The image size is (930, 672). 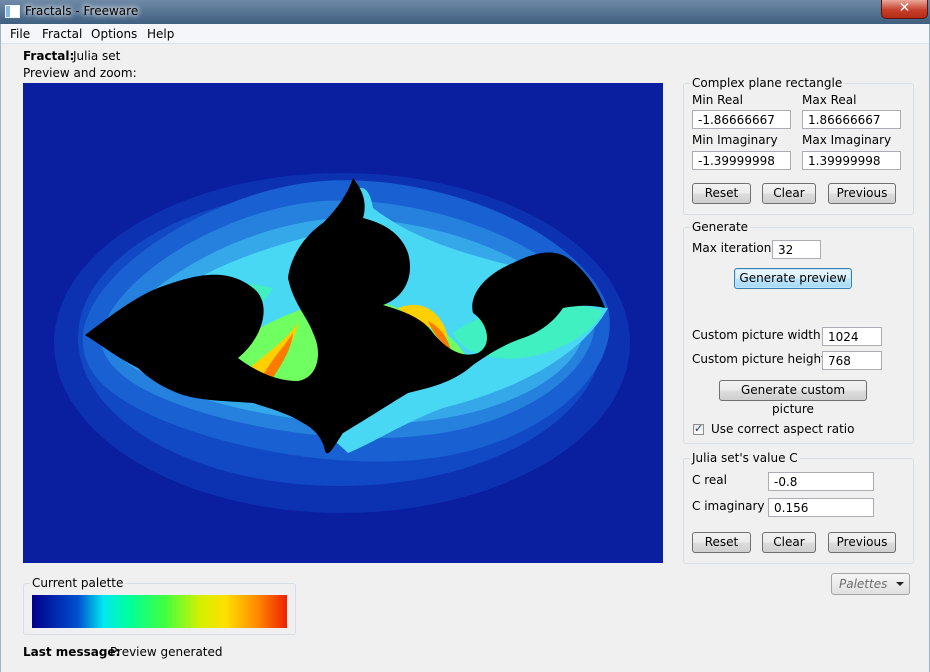 What do you see at coordinates (852, 336) in the screenshot?
I see `custom-width-input: 1024` at bounding box center [852, 336].